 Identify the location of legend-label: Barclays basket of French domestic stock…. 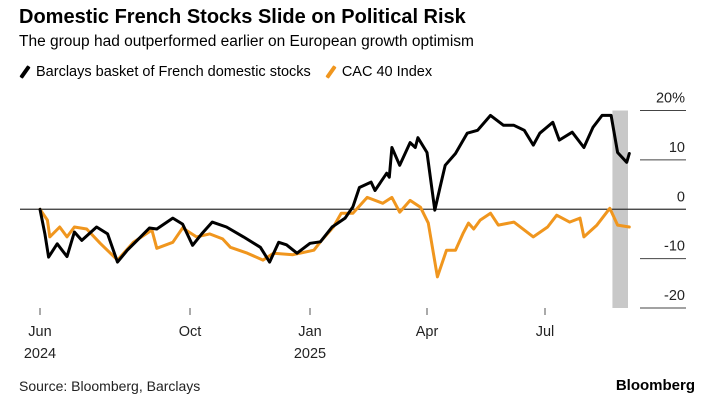
(173, 72).